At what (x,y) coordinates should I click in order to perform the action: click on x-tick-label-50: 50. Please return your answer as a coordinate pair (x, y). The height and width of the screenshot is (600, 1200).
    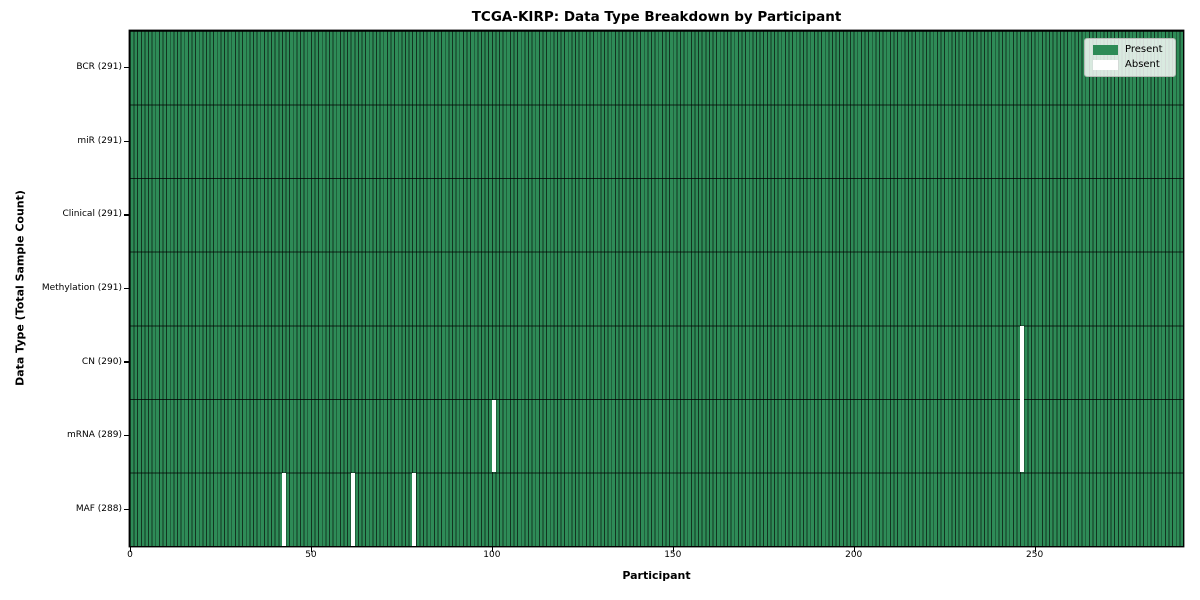
    Looking at the image, I should click on (311, 555).